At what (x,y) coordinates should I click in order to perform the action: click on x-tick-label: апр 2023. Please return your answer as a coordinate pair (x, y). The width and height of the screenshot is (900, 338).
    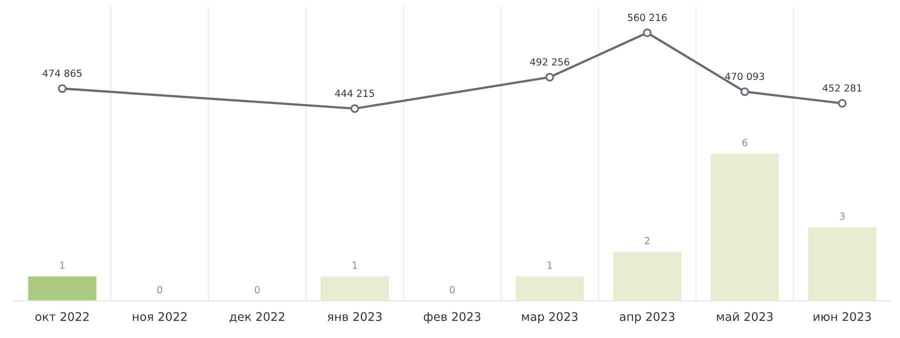
    Looking at the image, I should click on (647, 318).